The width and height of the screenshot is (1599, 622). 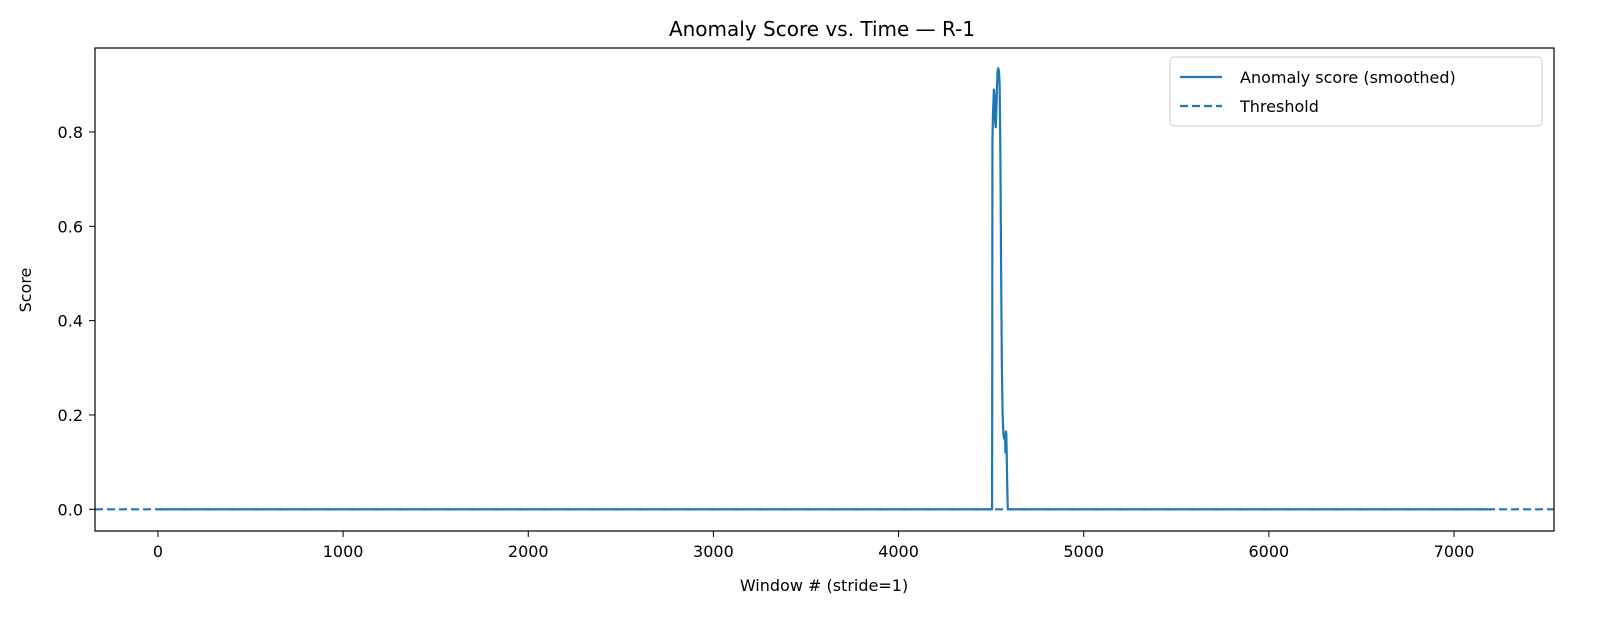 What do you see at coordinates (1269, 551) in the screenshot?
I see `x-tick-label: 6000` at bounding box center [1269, 551].